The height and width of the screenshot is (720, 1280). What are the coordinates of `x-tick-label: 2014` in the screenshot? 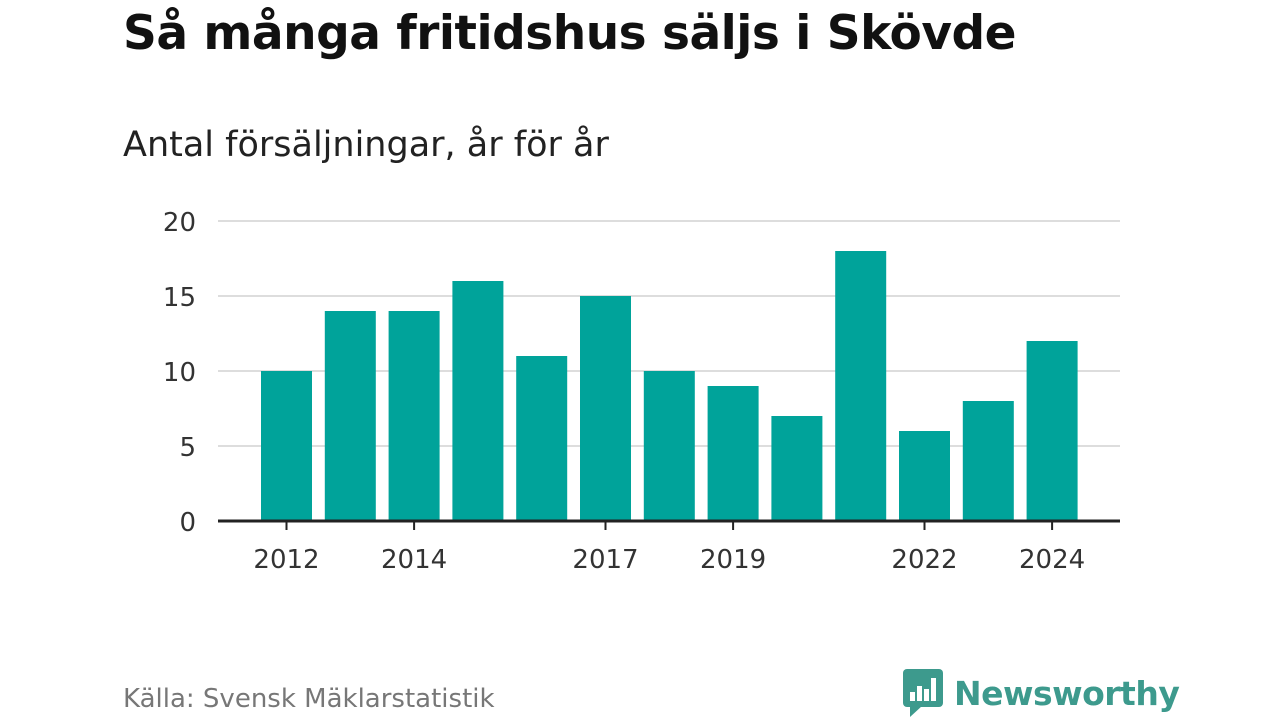 It's located at (414, 560).